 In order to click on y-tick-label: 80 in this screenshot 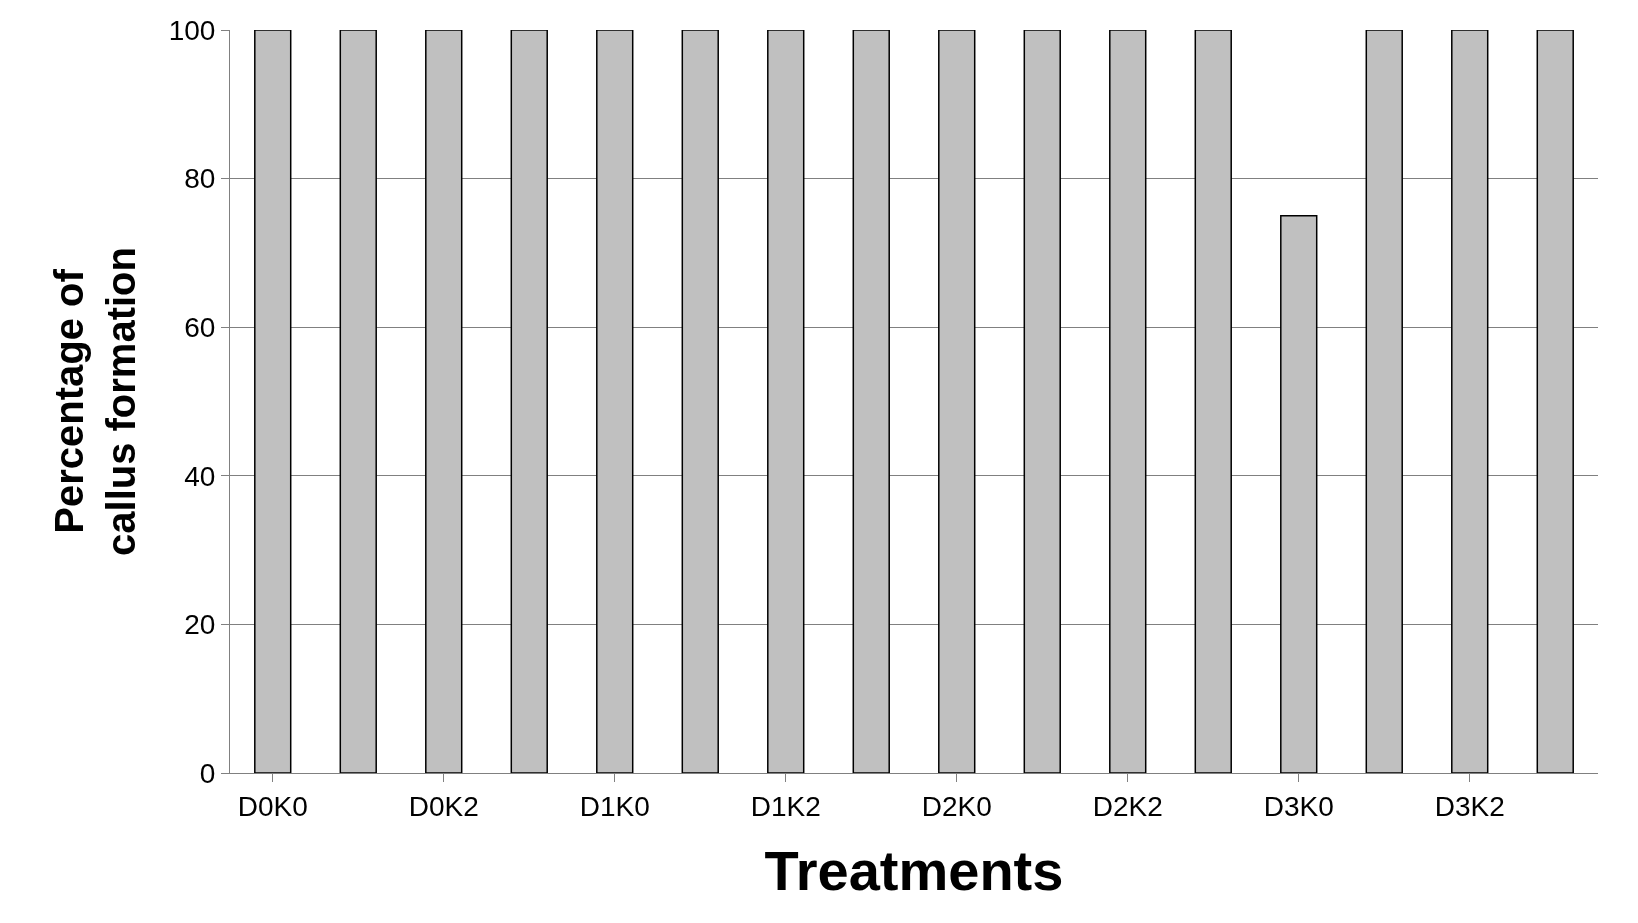, I will do `click(200, 179)`.